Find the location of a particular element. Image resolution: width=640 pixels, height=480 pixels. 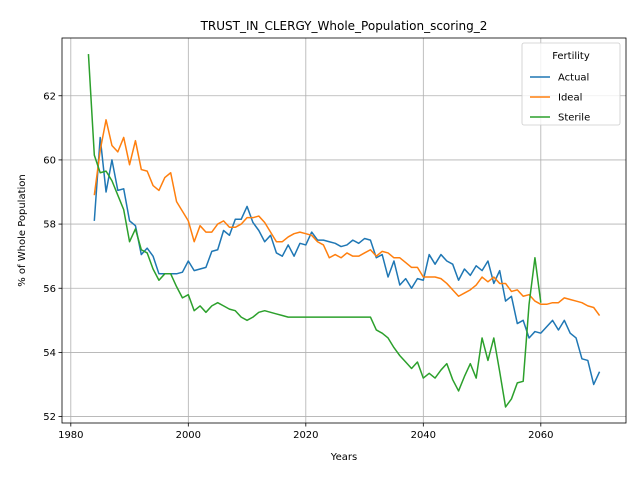

y-tick-label: 52 is located at coordinates (49, 417).